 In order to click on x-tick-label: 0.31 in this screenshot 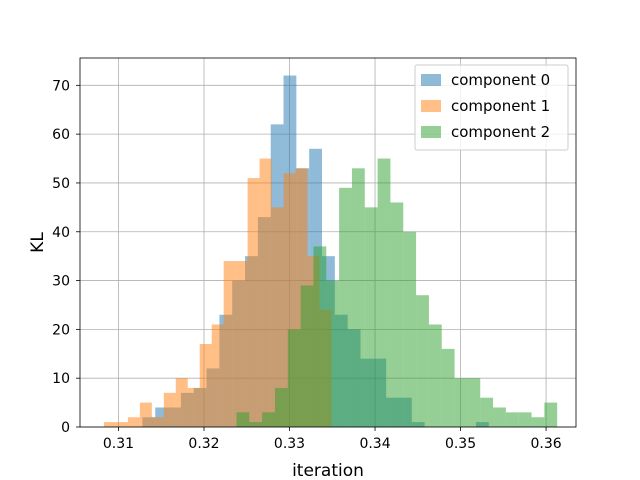, I will do `click(118, 444)`.